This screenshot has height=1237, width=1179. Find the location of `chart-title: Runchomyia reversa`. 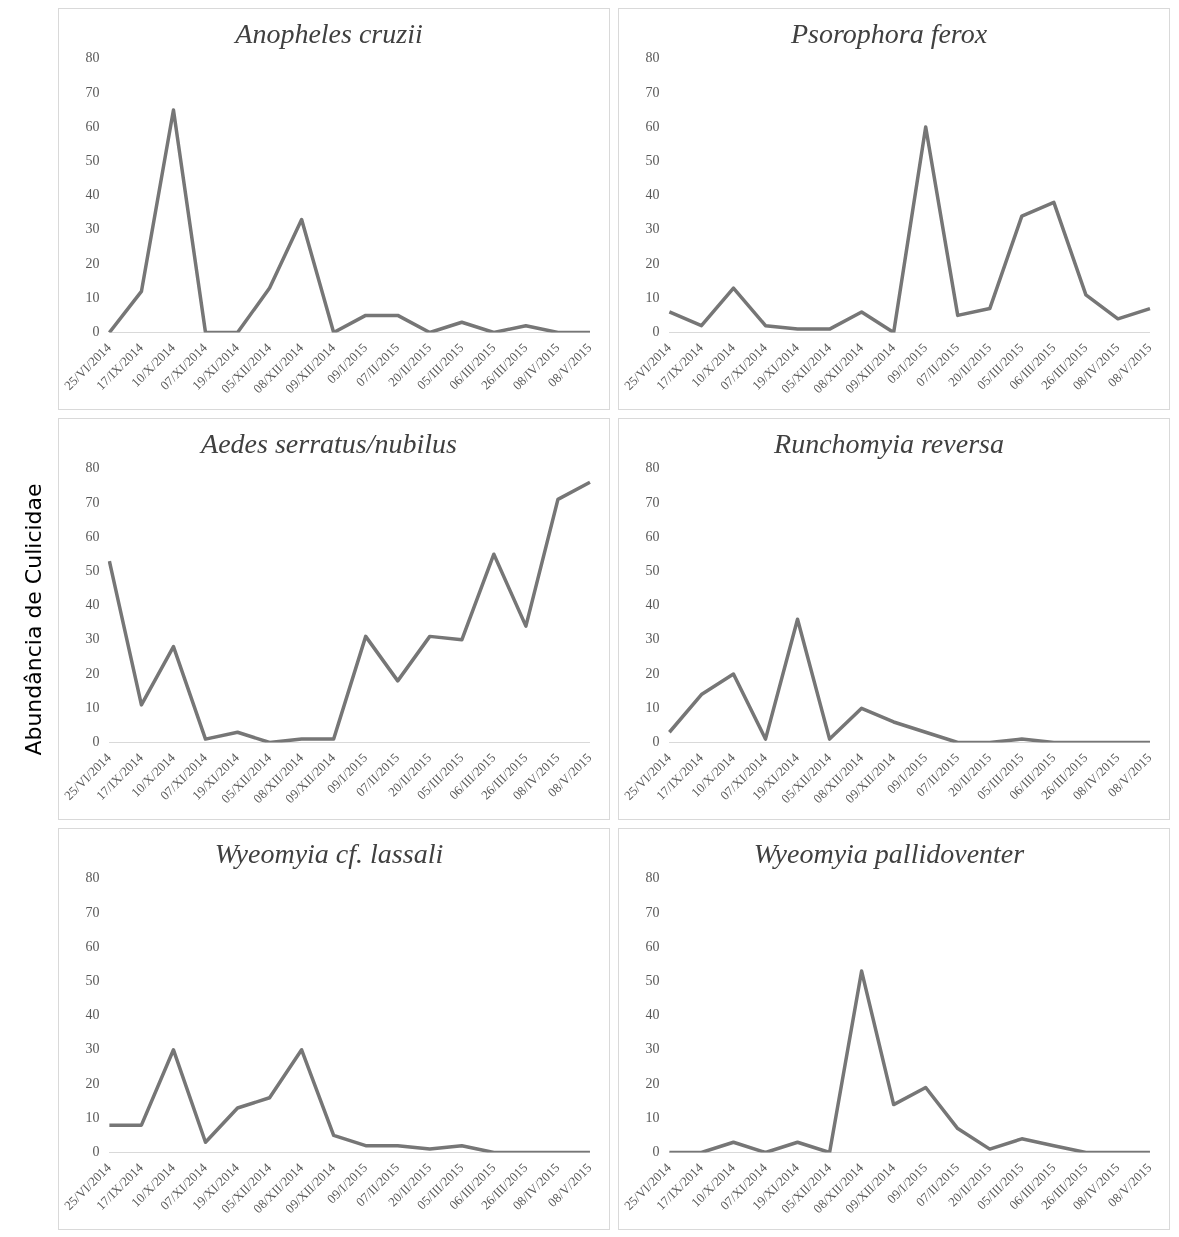

chart-title: Runchomyia reversa is located at coordinates (888, 444).